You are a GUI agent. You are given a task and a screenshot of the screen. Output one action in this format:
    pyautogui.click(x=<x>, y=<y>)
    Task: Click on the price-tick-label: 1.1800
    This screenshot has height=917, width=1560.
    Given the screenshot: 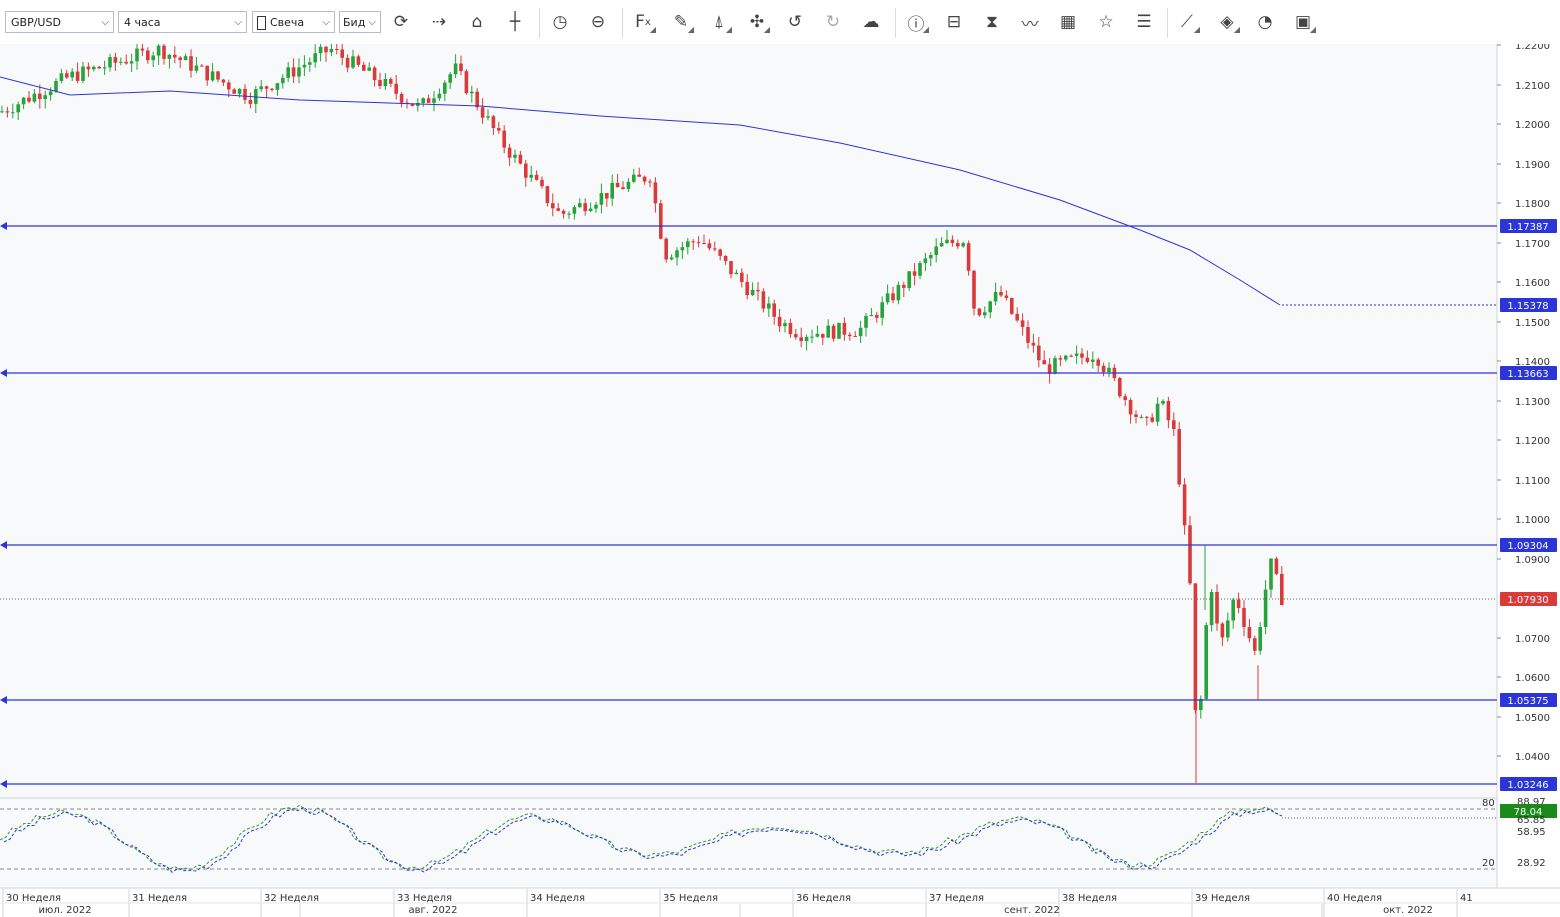 What is the action you would take?
    pyautogui.click(x=1532, y=204)
    